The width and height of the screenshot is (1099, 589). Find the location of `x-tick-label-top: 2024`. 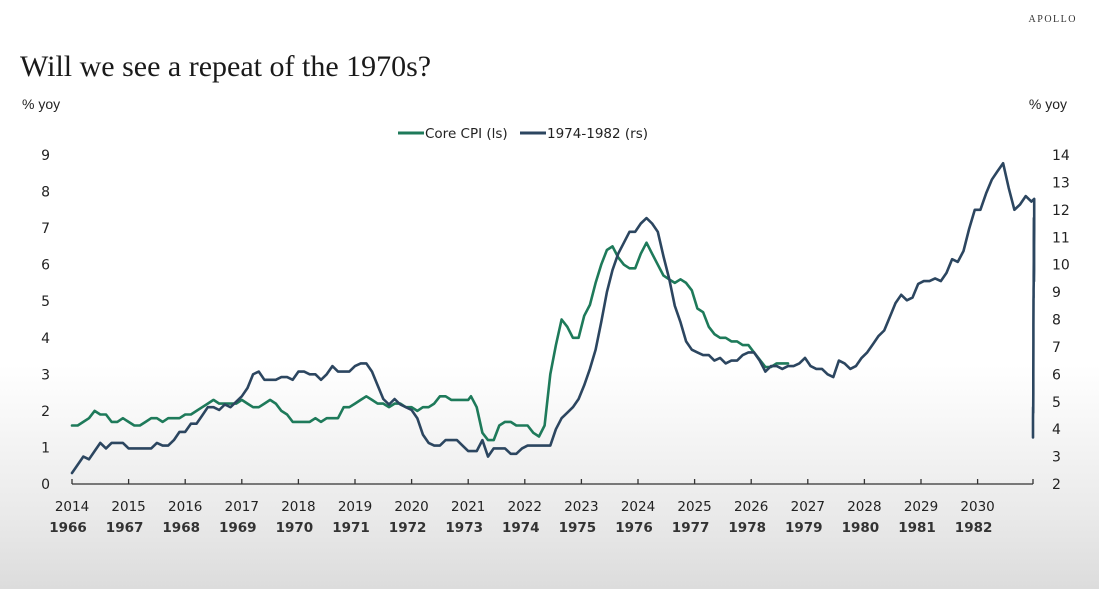

x-tick-label-top: 2024 is located at coordinates (638, 507).